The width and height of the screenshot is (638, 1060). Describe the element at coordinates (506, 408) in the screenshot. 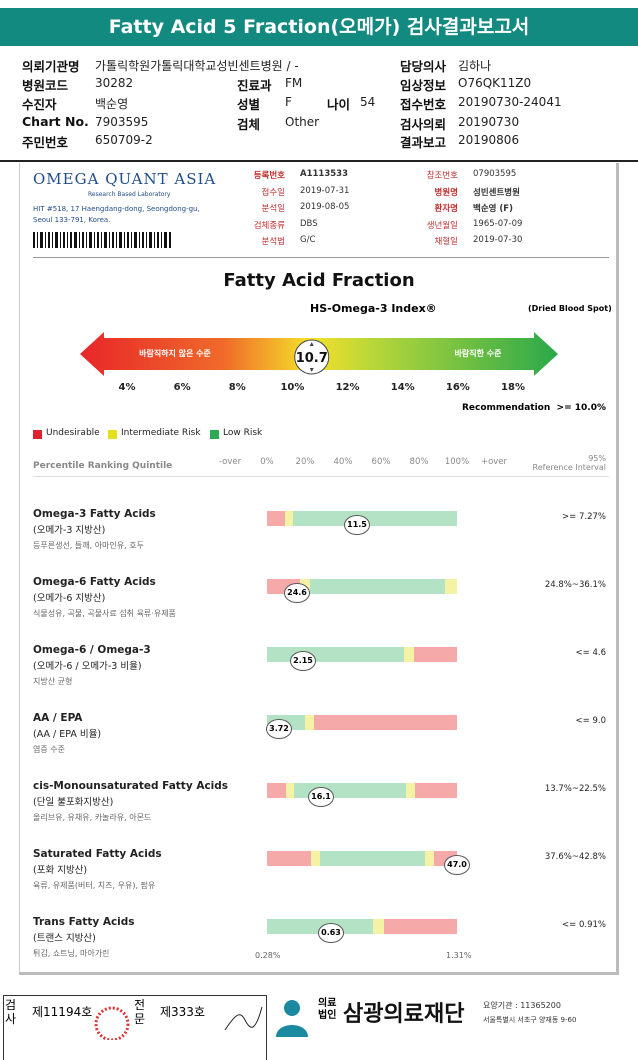

I see `recommendation-label: Recommendation` at that location.